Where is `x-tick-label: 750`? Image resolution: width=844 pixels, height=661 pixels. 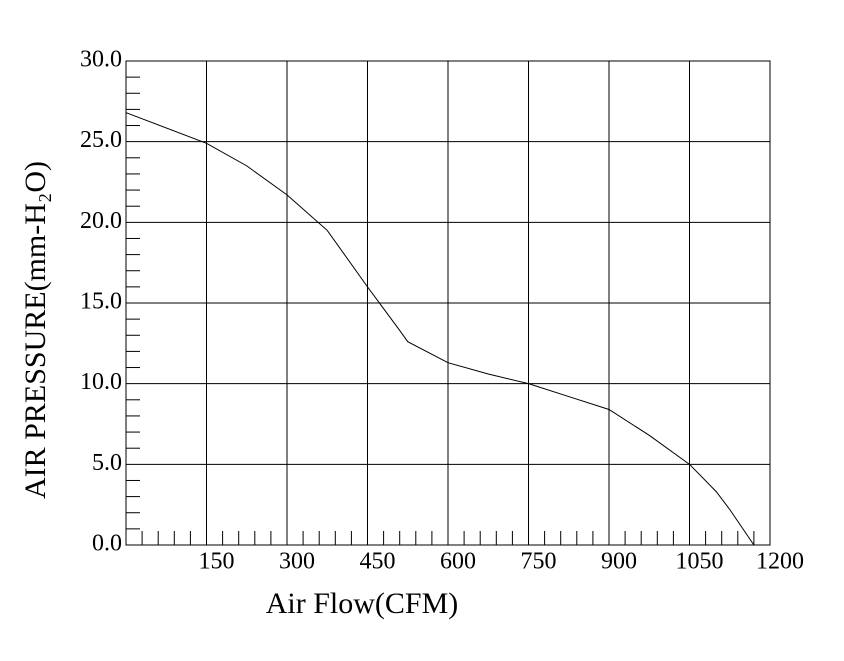 x-tick-label: 750 is located at coordinates (539, 562).